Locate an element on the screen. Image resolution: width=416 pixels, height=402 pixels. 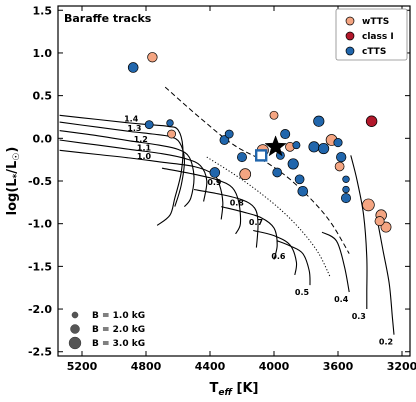
track-1.1 is located at coordinates (133, 170).